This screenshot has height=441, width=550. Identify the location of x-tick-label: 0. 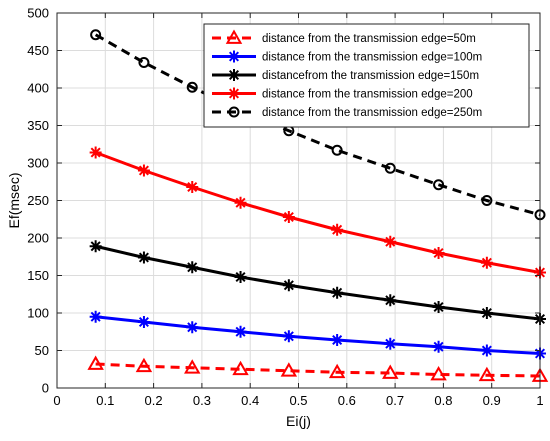
(56, 400).